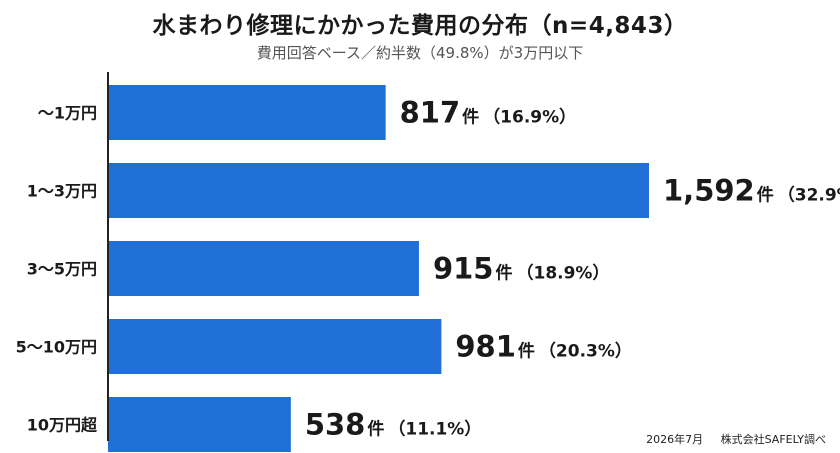  What do you see at coordinates (56, 347) in the screenshot?
I see `category-label: 5〜10万円` at bounding box center [56, 347].